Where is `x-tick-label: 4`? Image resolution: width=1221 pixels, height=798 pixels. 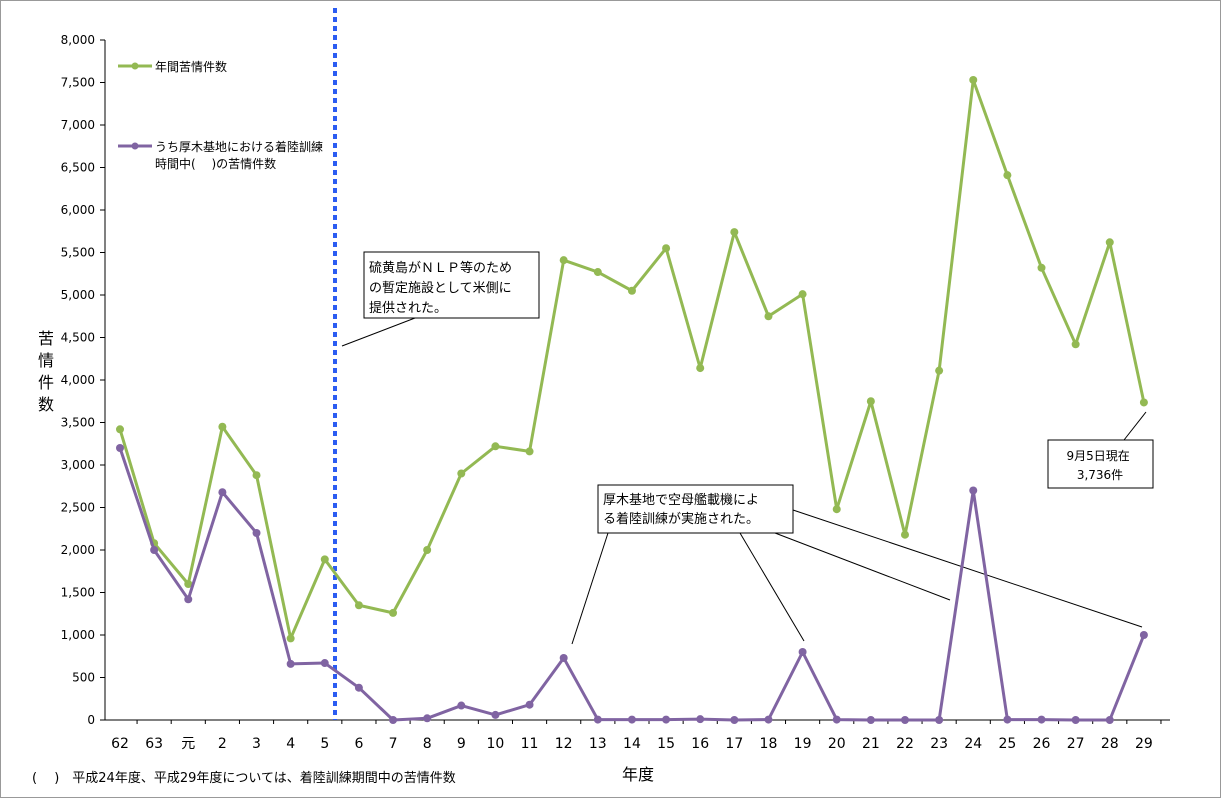
x-tick-label: 4 is located at coordinates (290, 744).